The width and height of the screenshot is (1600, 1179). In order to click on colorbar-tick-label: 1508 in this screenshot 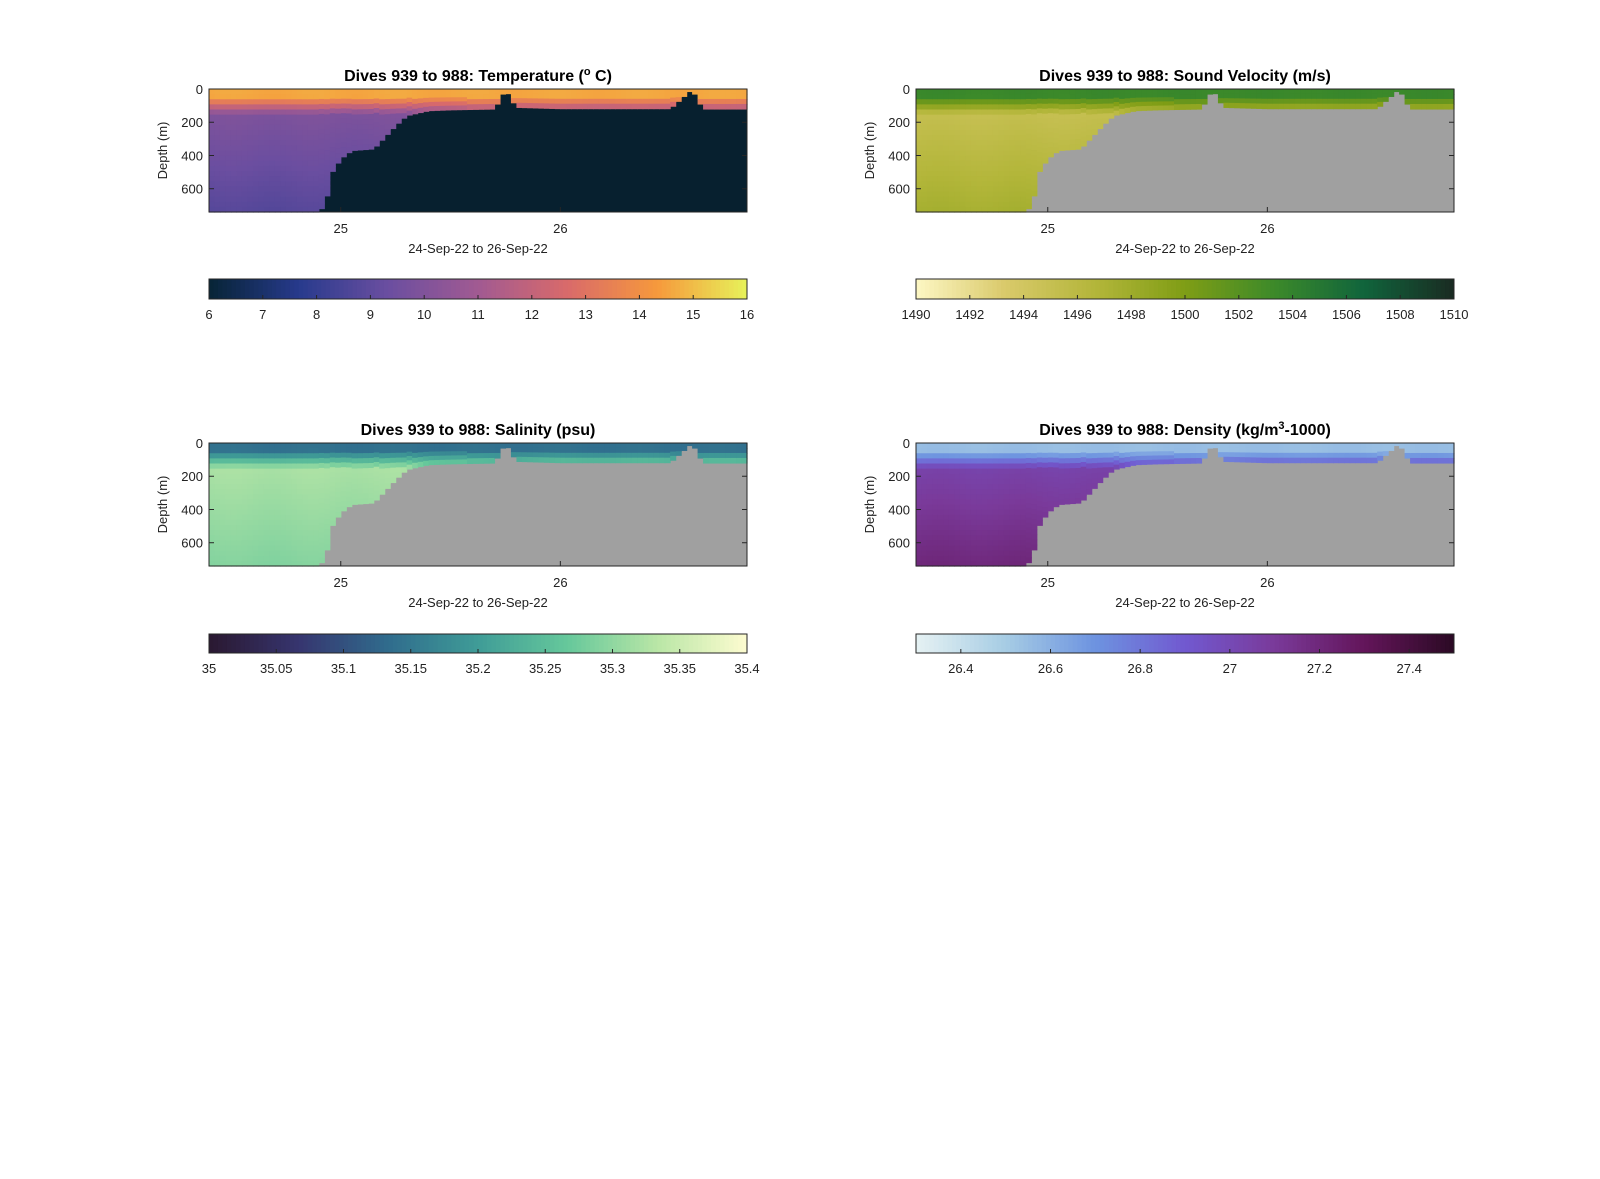, I will do `click(1400, 314)`.